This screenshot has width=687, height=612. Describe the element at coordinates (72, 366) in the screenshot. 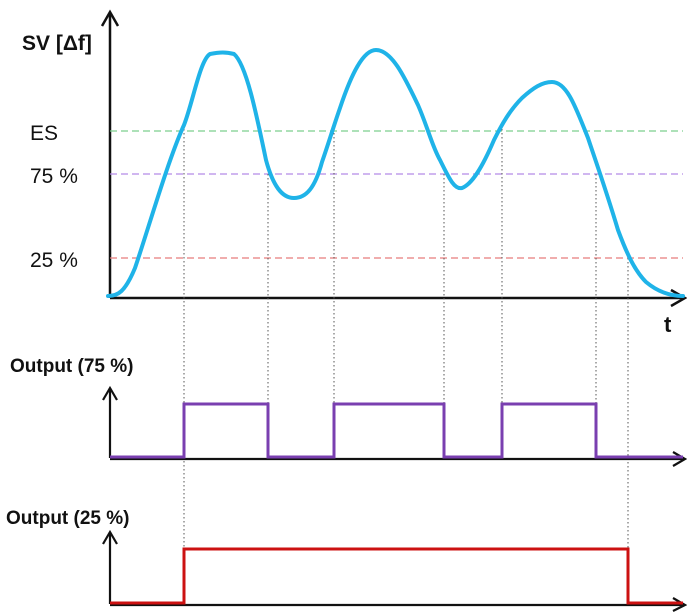

I see `output75-label: Output (75 %)` at that location.